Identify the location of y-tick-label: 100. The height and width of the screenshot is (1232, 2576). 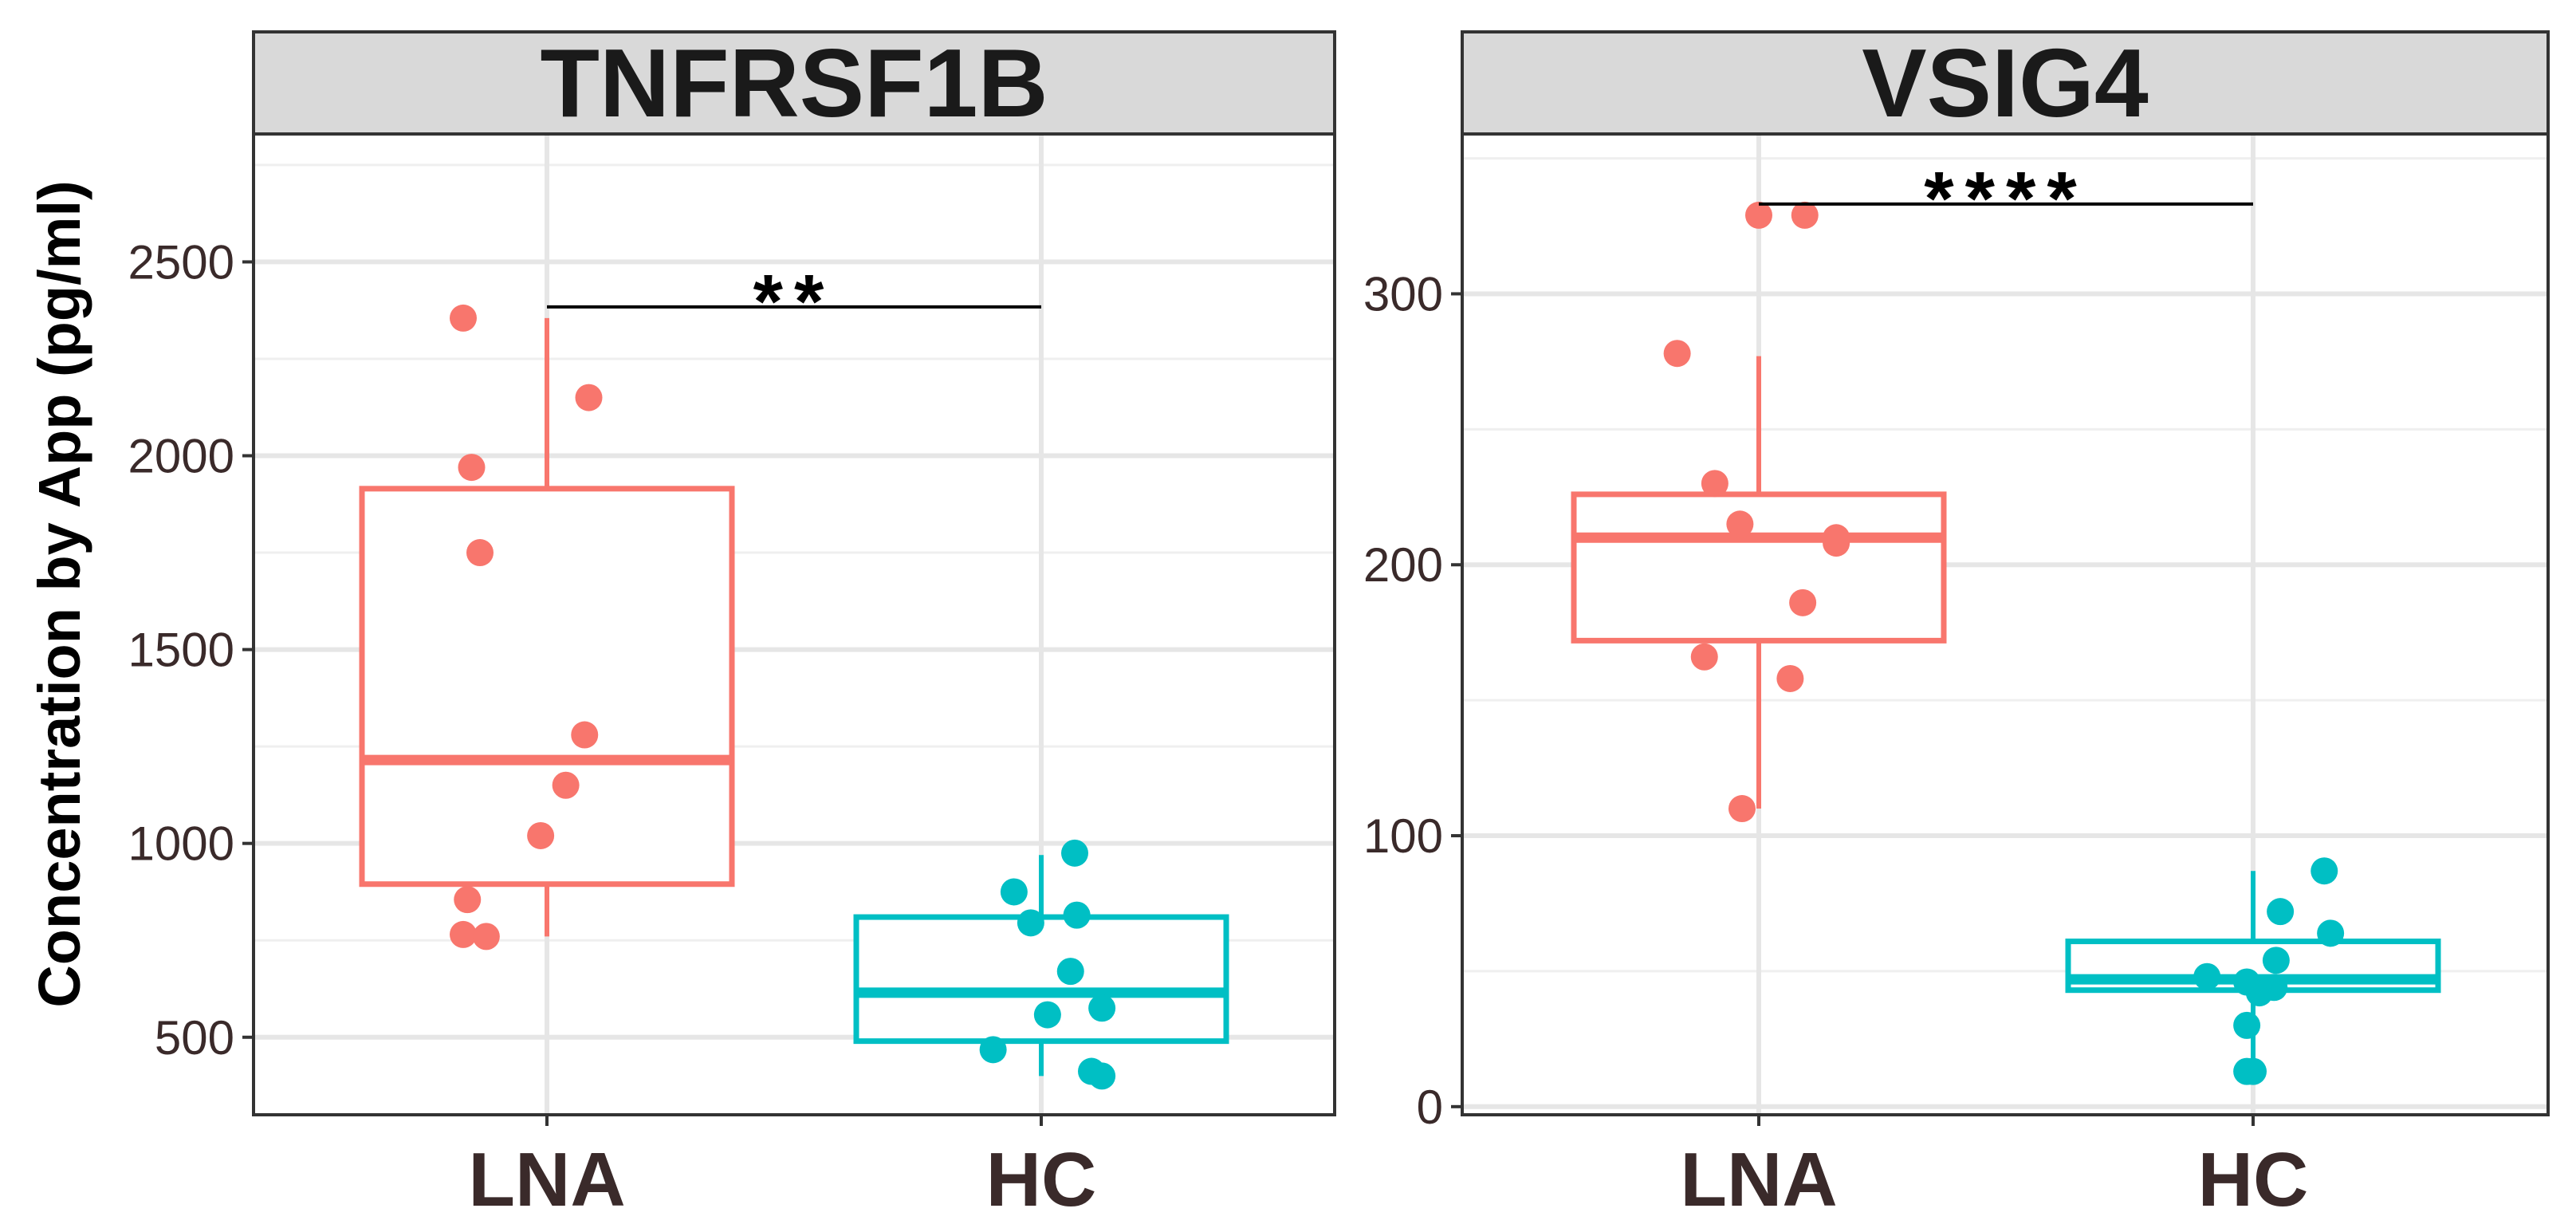
(1403, 836).